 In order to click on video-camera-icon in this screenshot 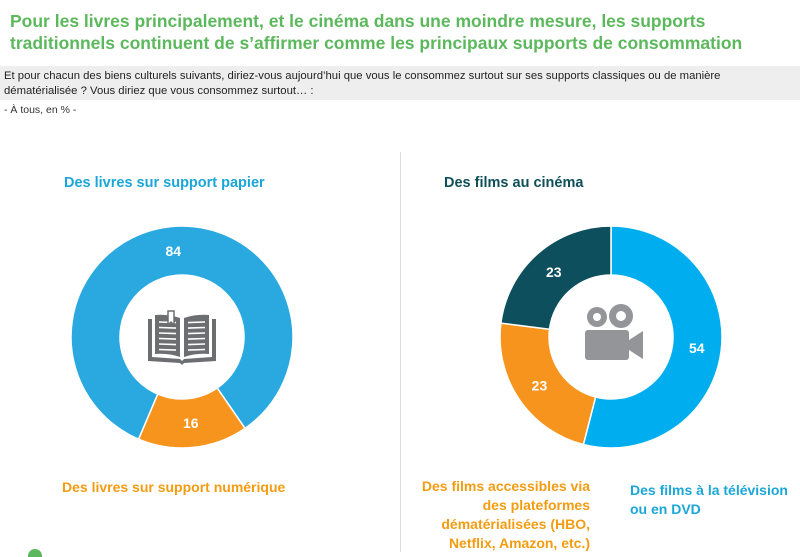, I will do `click(614, 332)`.